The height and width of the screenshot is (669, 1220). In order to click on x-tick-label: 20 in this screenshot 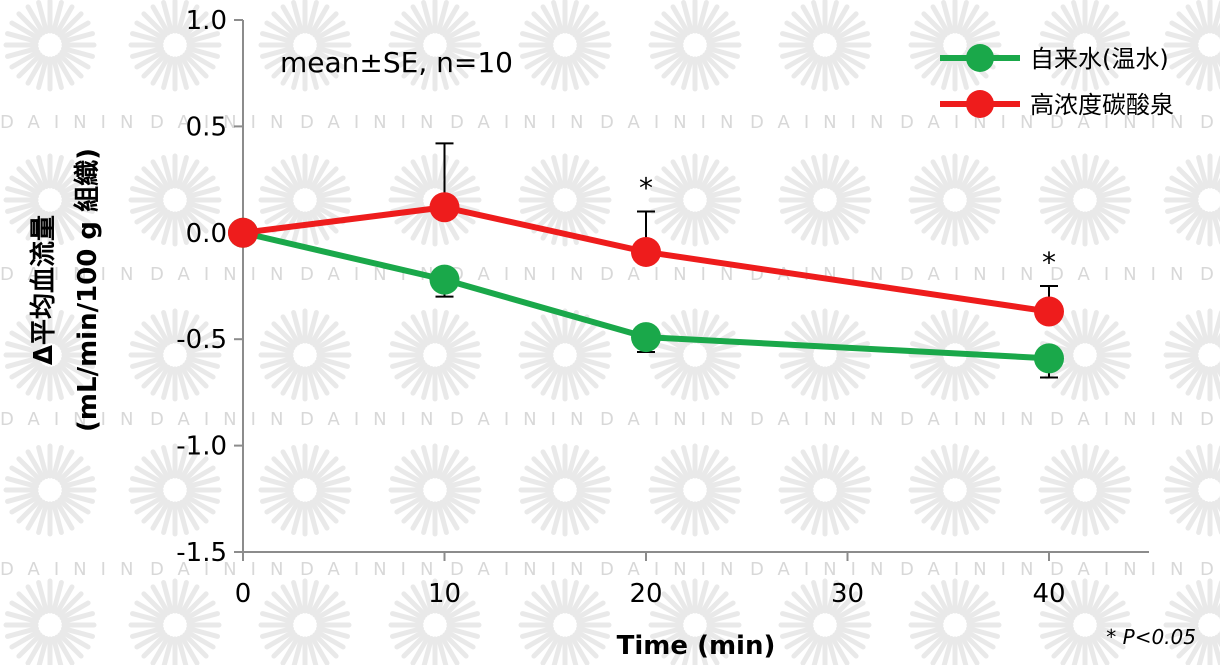, I will do `click(645, 594)`.